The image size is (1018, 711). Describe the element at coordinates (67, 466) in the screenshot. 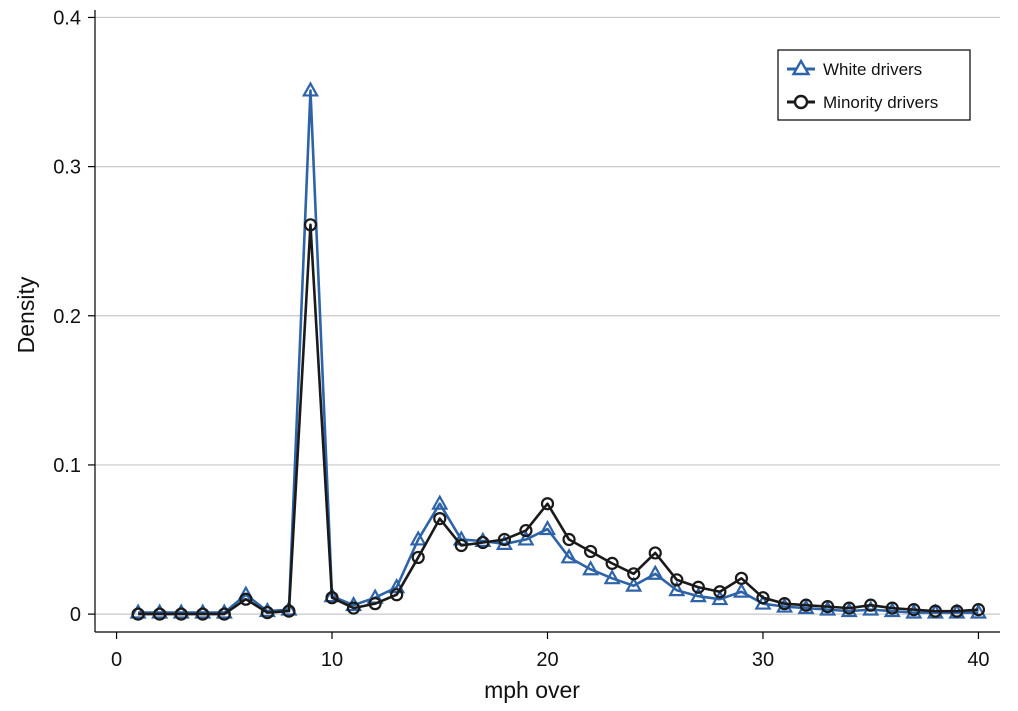

I see `y-tick-label: 0.1` at that location.